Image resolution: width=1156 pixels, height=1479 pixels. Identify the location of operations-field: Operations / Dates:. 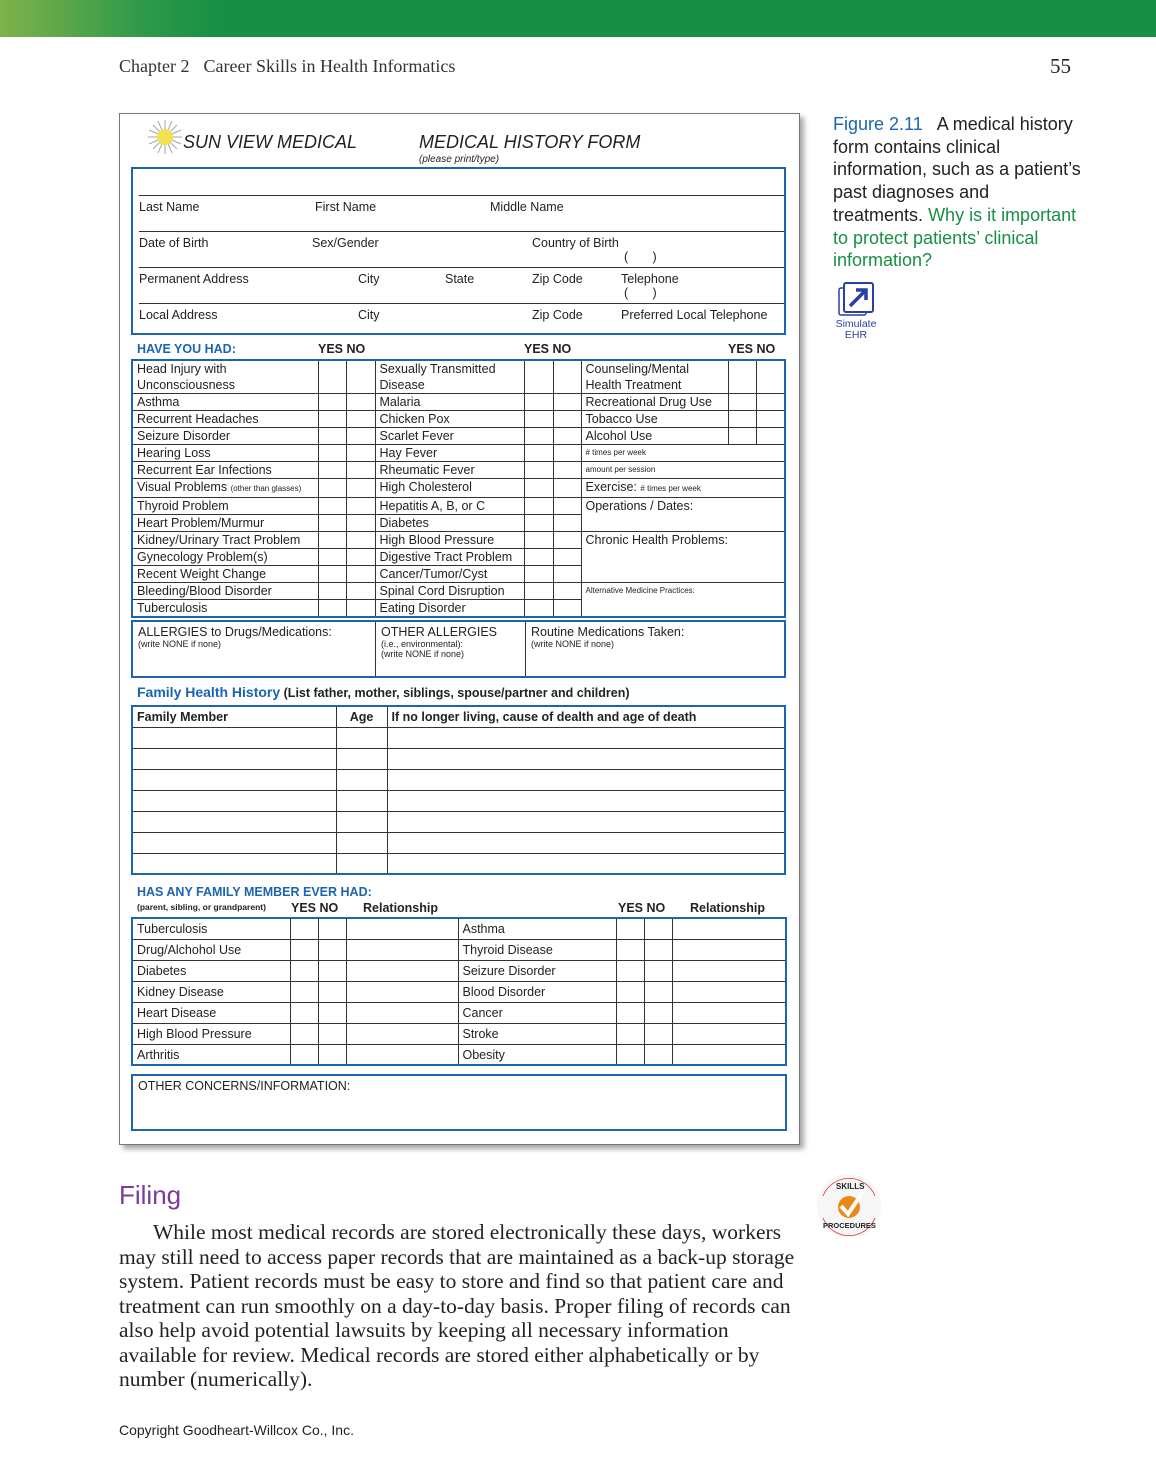
(683, 514).